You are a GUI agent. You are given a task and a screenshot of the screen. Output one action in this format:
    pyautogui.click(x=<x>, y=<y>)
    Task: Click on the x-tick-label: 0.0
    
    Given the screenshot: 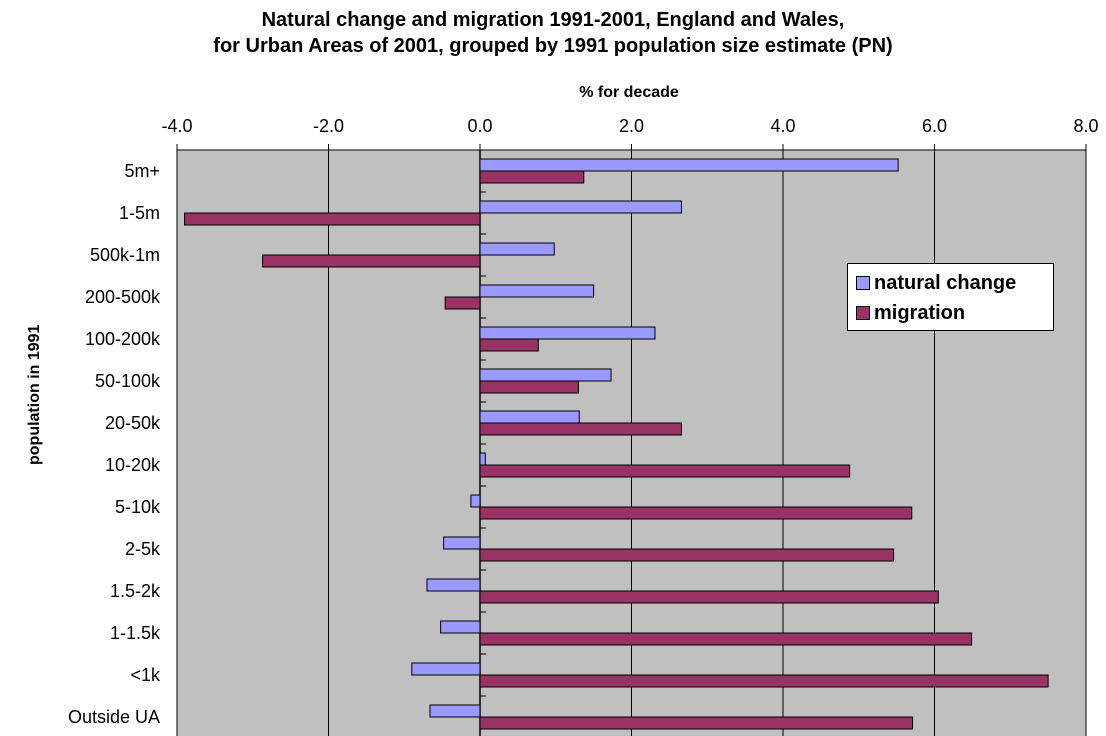 What is the action you would take?
    pyautogui.click(x=479, y=126)
    